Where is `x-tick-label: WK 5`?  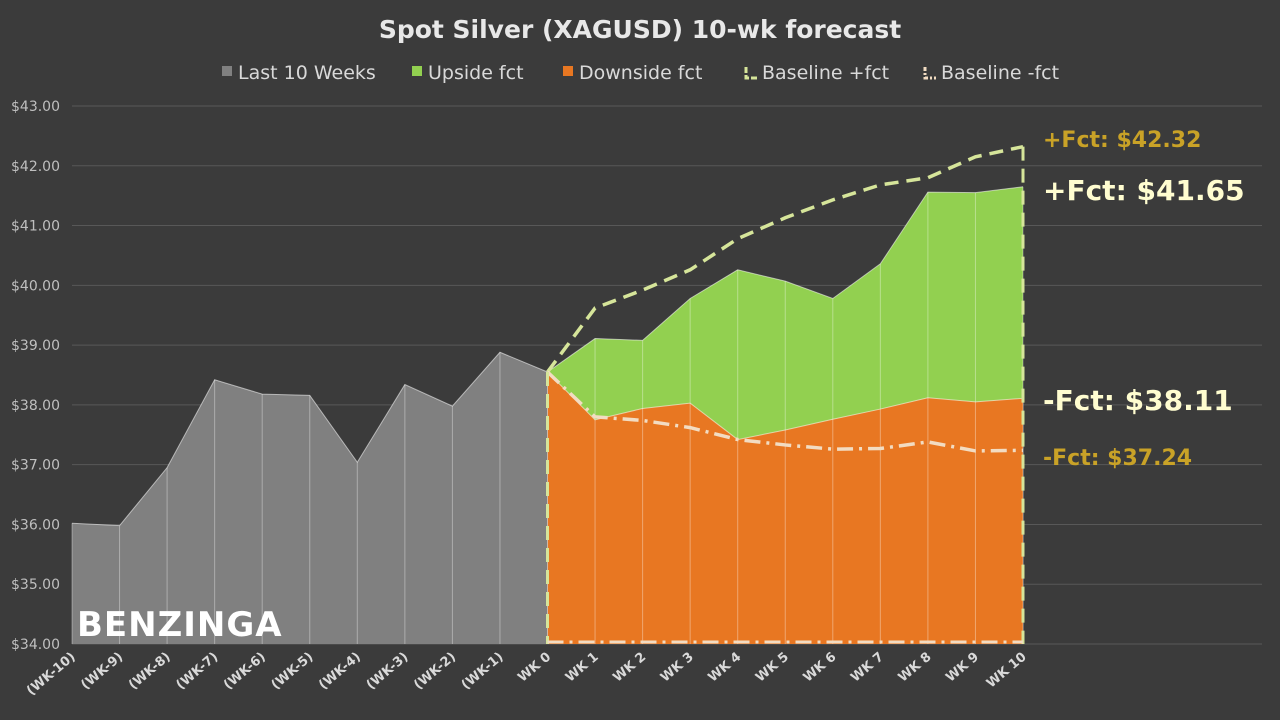
x-tick-label: WK 5 is located at coordinates (772, 668).